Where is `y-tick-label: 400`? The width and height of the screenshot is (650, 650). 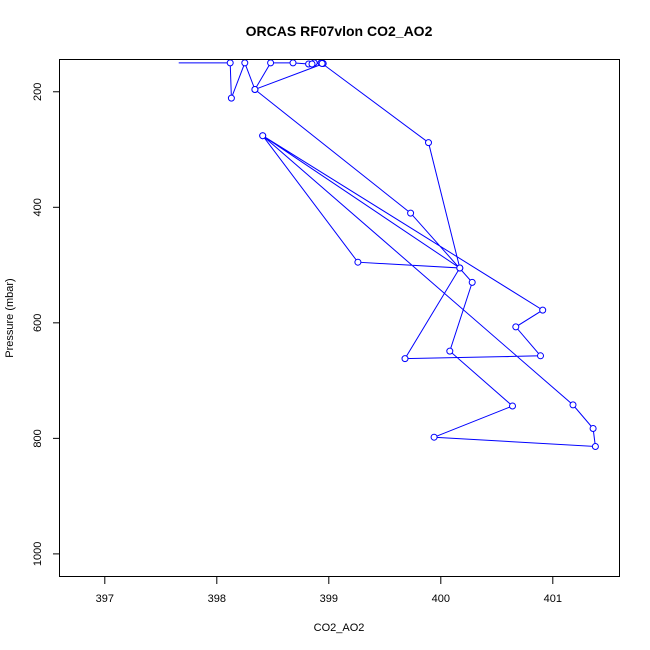
y-tick-label: 400 is located at coordinates (38, 207).